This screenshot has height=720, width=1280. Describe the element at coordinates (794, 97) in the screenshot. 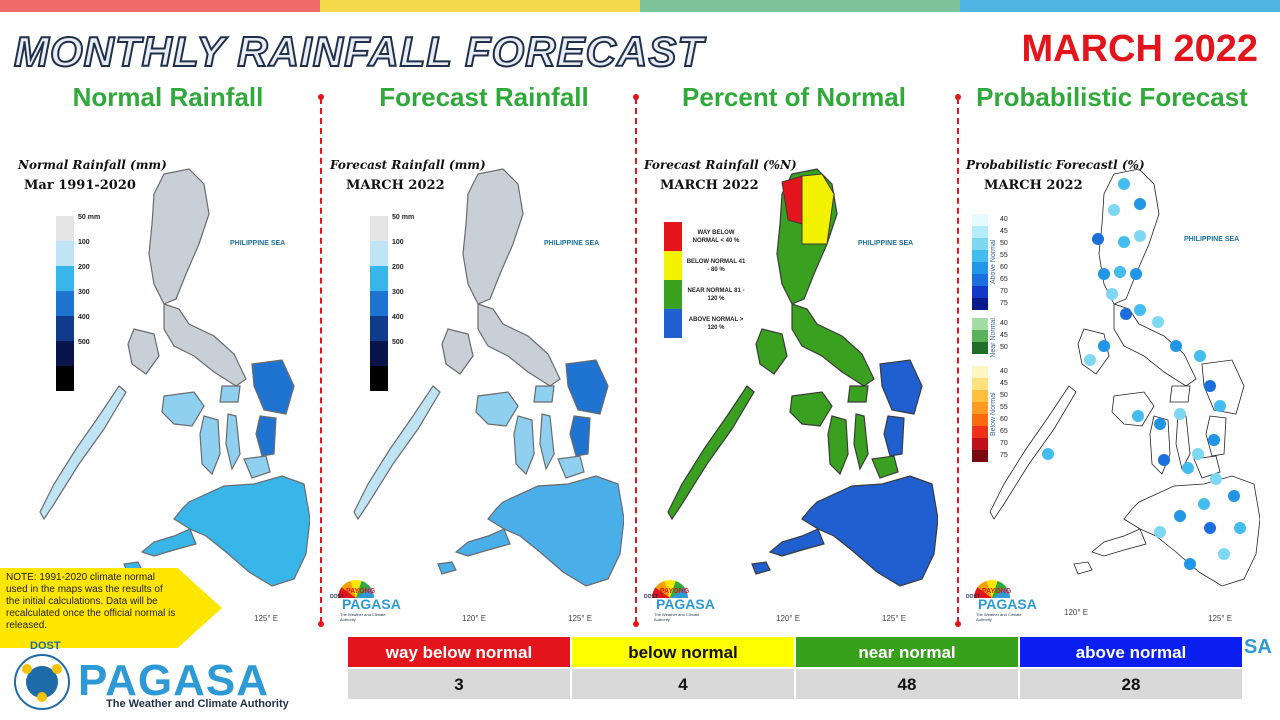

I see `panel-heading-percent: Percent of Normal` at that location.